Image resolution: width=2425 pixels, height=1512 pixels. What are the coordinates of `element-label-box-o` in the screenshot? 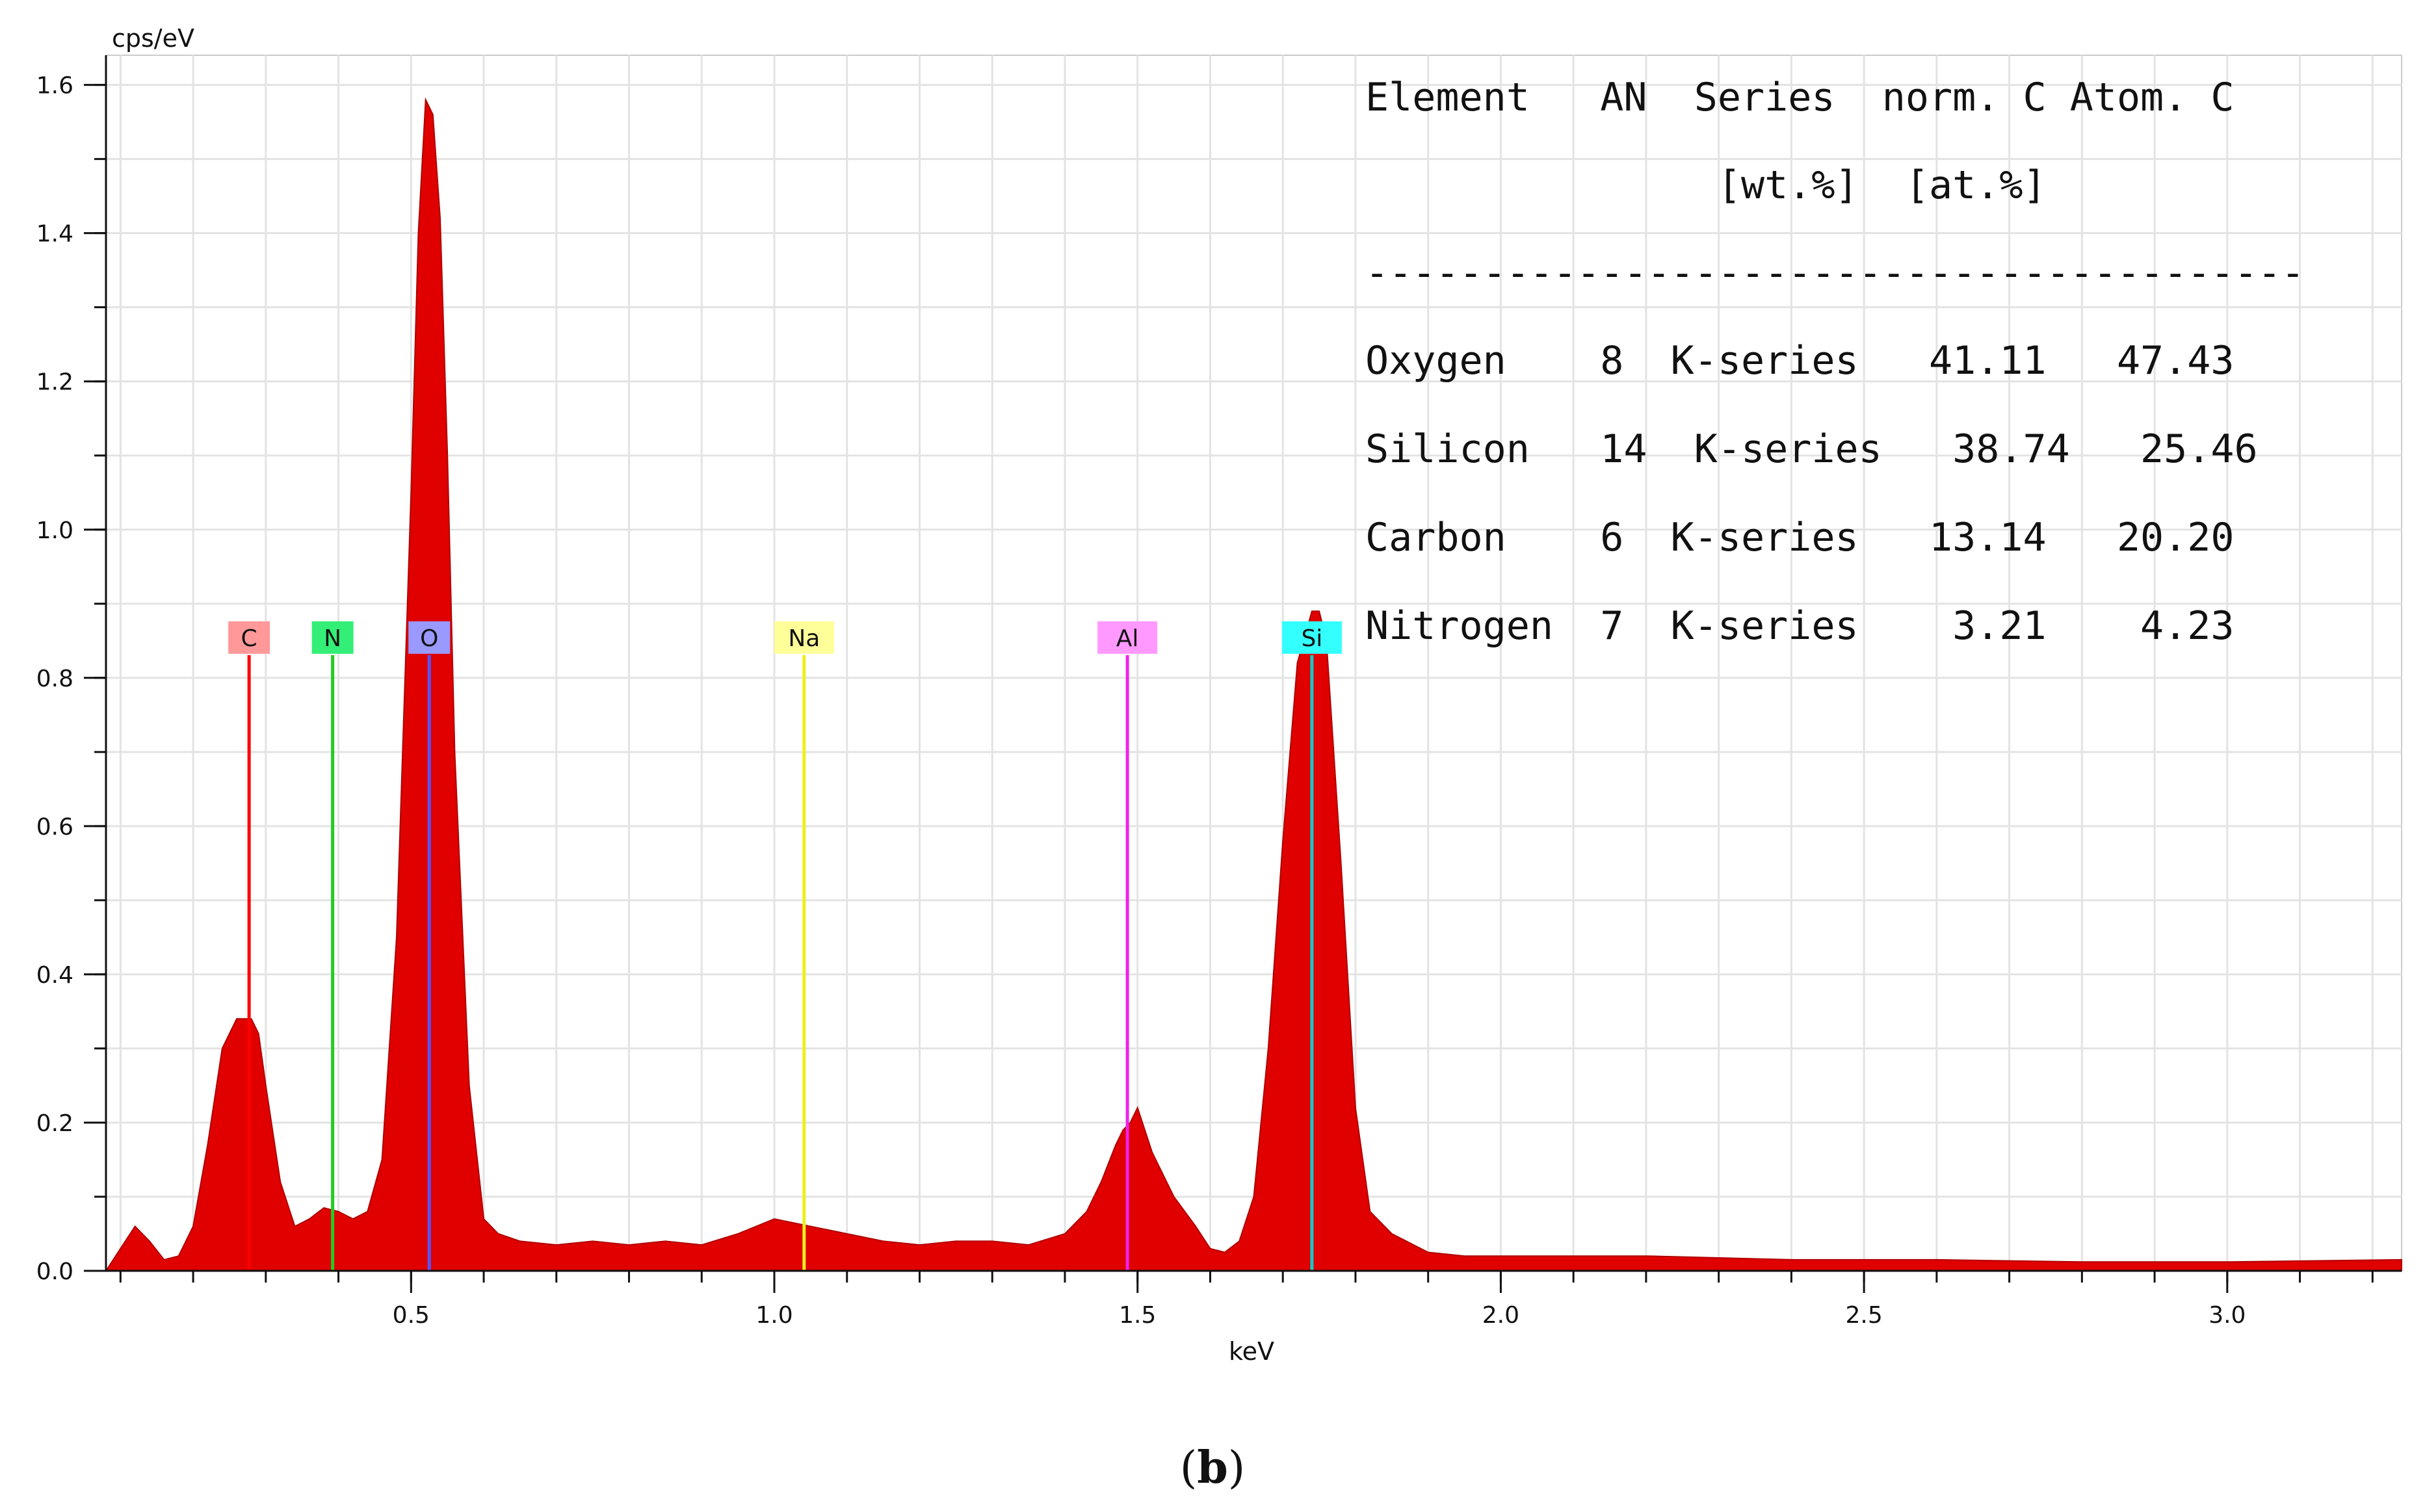 It's located at (430, 637).